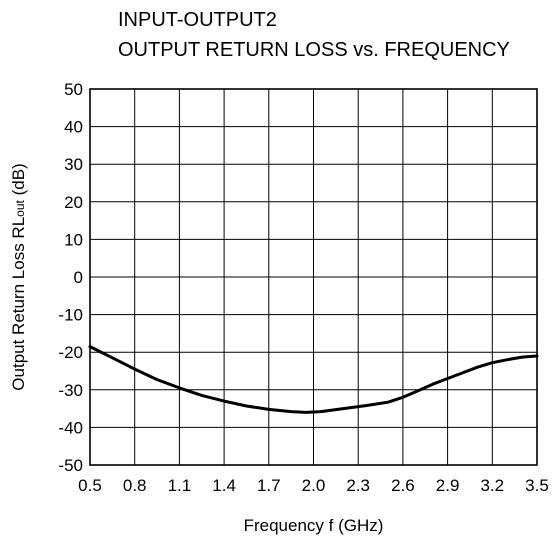 This screenshot has width=557, height=539. Describe the element at coordinates (20, 207) in the screenshot. I see `y-axis-label-subscript: out` at that location.